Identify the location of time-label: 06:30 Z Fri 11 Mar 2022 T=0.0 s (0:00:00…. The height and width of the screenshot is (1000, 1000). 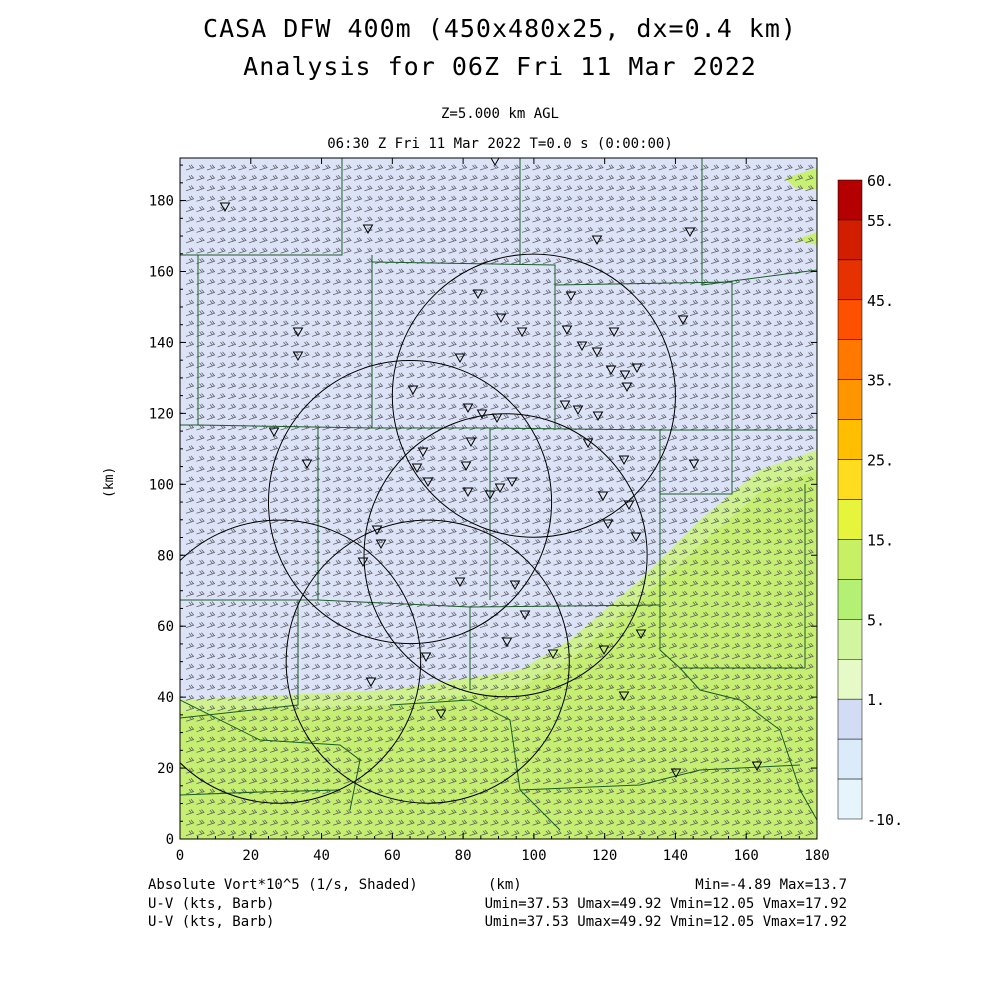
(500, 144).